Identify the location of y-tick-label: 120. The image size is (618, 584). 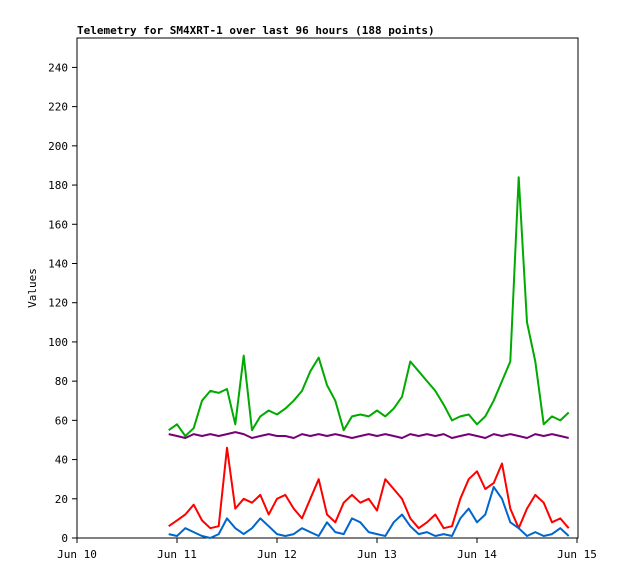
(58, 303).